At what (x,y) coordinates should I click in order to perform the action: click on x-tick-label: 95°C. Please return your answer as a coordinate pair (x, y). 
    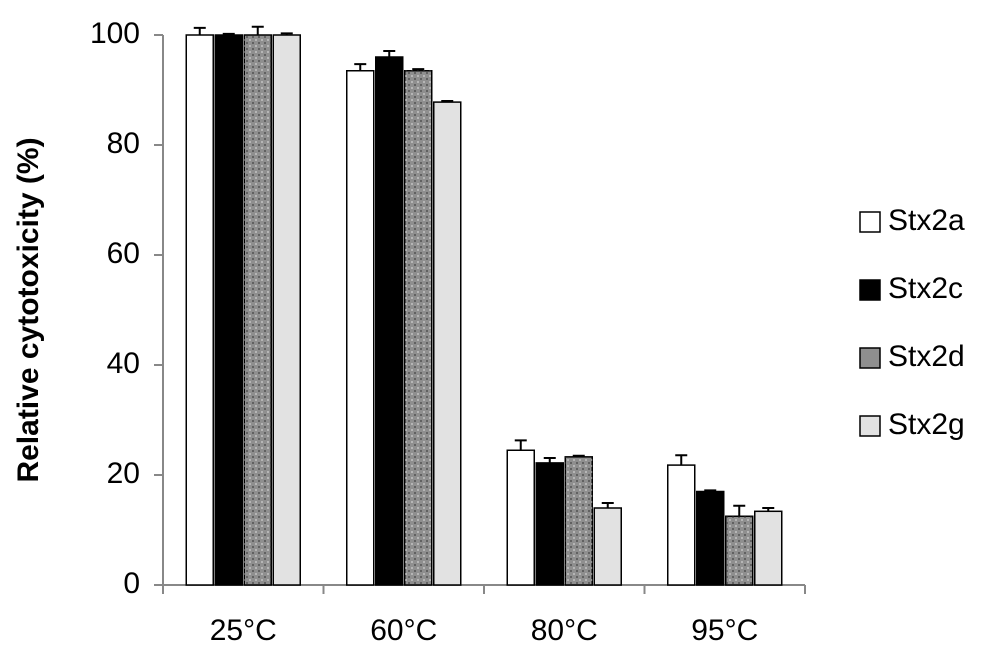
    Looking at the image, I should click on (724, 630).